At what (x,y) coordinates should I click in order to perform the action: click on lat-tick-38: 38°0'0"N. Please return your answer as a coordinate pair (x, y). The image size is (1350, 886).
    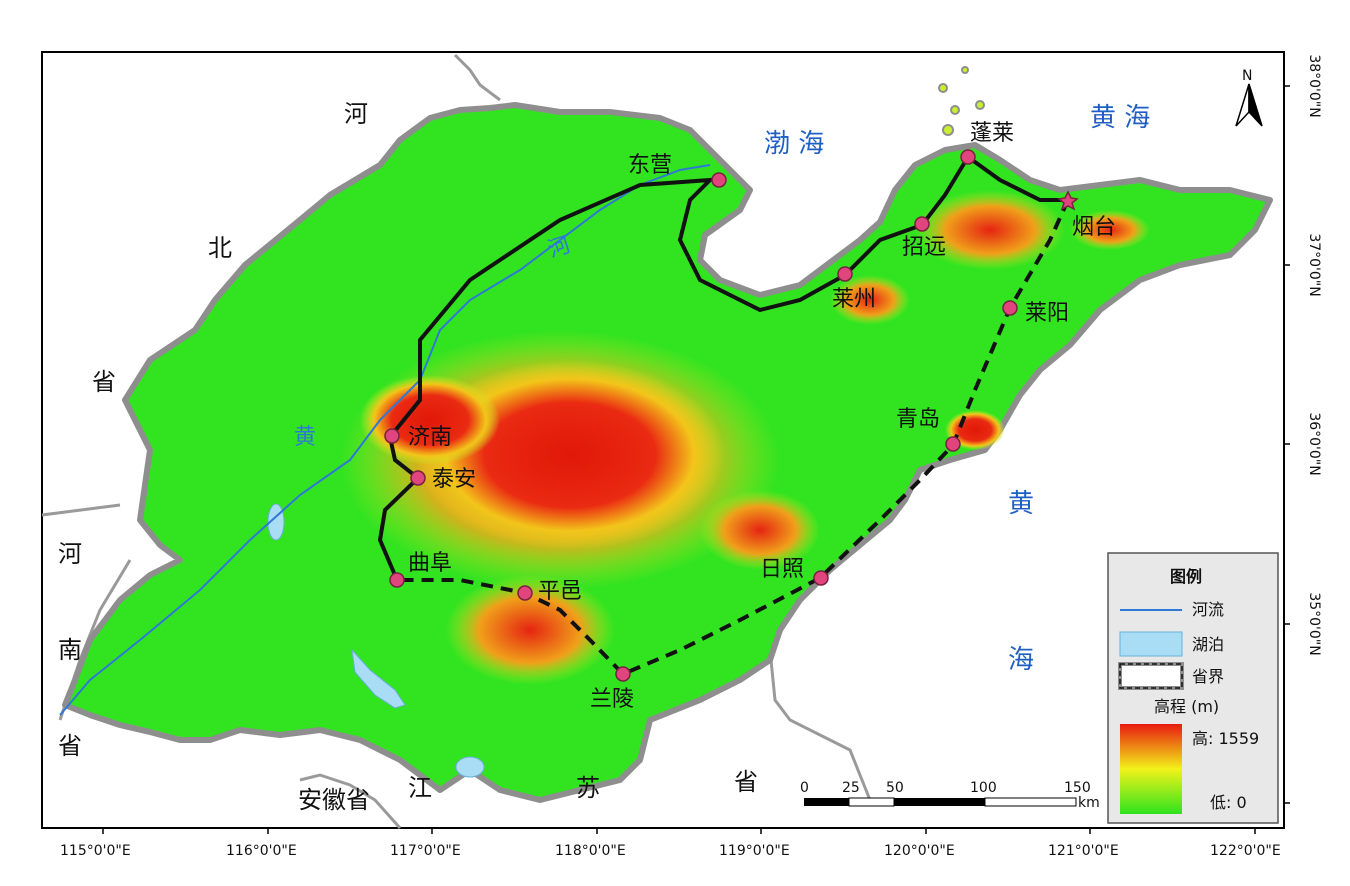
    Looking at the image, I should click on (1314, 85).